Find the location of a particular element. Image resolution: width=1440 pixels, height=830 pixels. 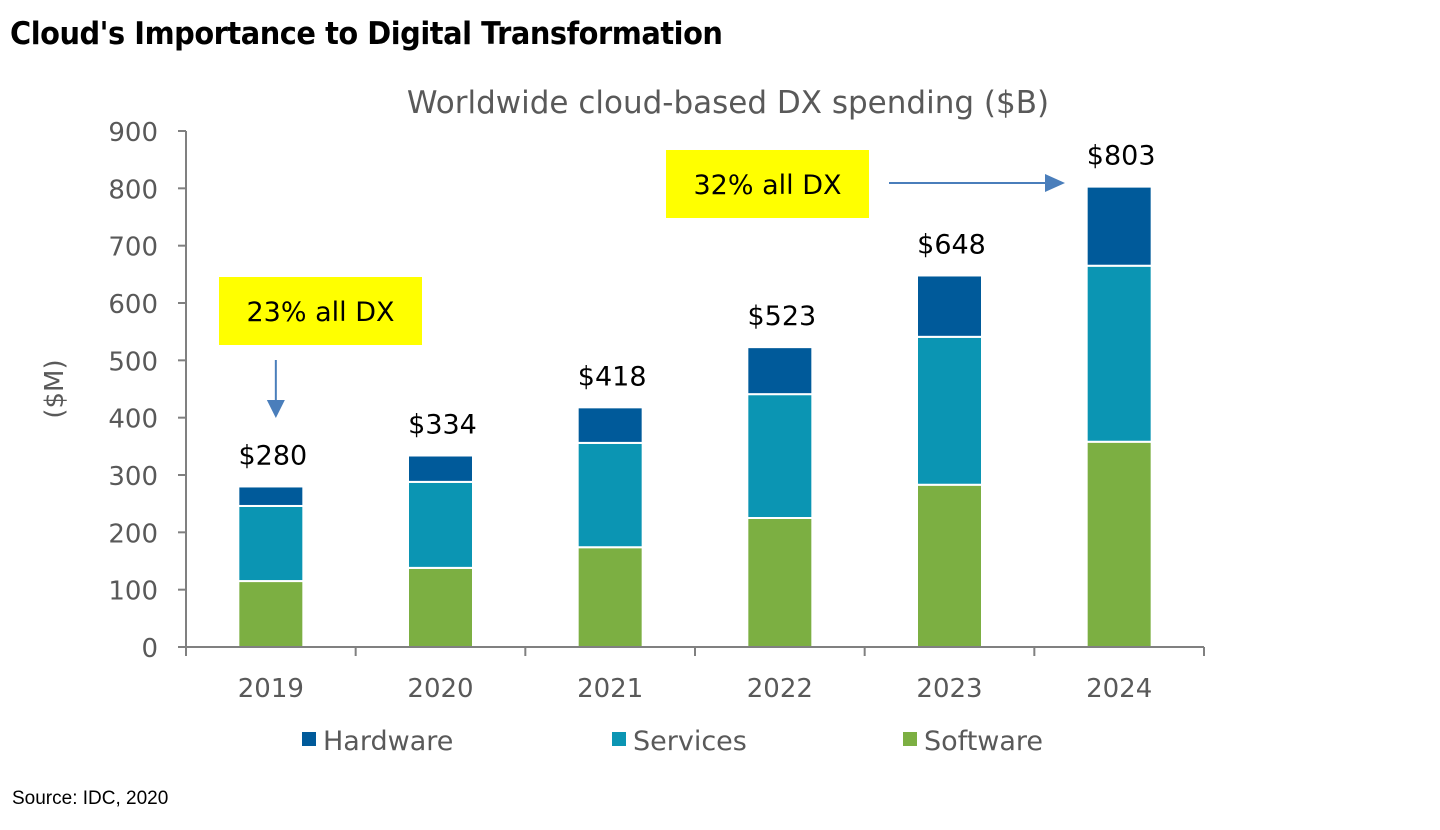

x-tick-label: 2019 is located at coordinates (271, 689).